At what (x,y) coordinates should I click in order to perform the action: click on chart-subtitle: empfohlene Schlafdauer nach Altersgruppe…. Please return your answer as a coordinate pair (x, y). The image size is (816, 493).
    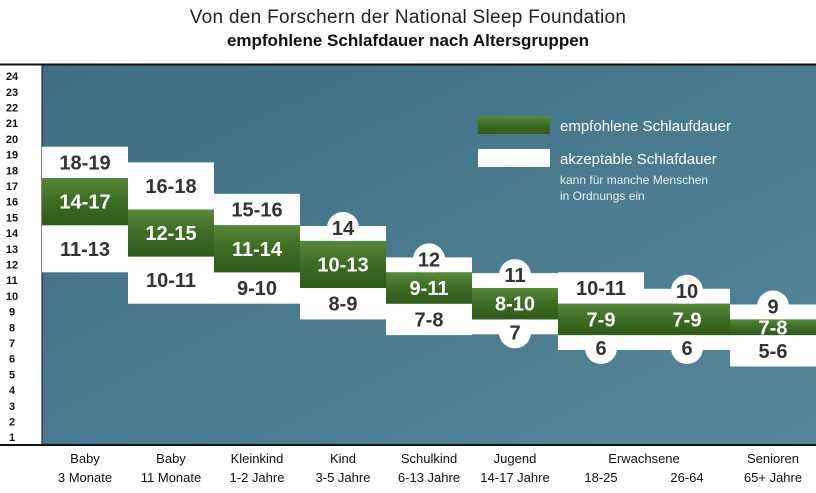
    Looking at the image, I should click on (408, 40).